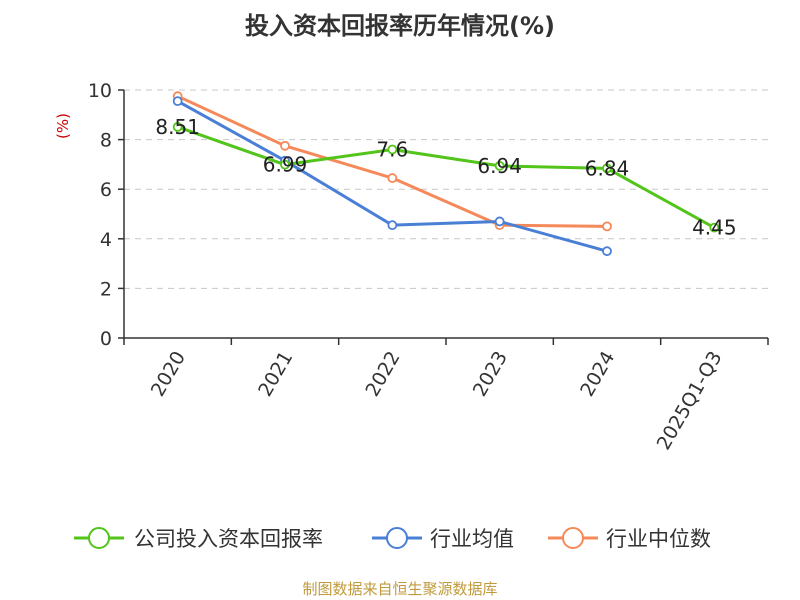 The image size is (800, 600). I want to click on data-label-5: 4.45, so click(714, 228).